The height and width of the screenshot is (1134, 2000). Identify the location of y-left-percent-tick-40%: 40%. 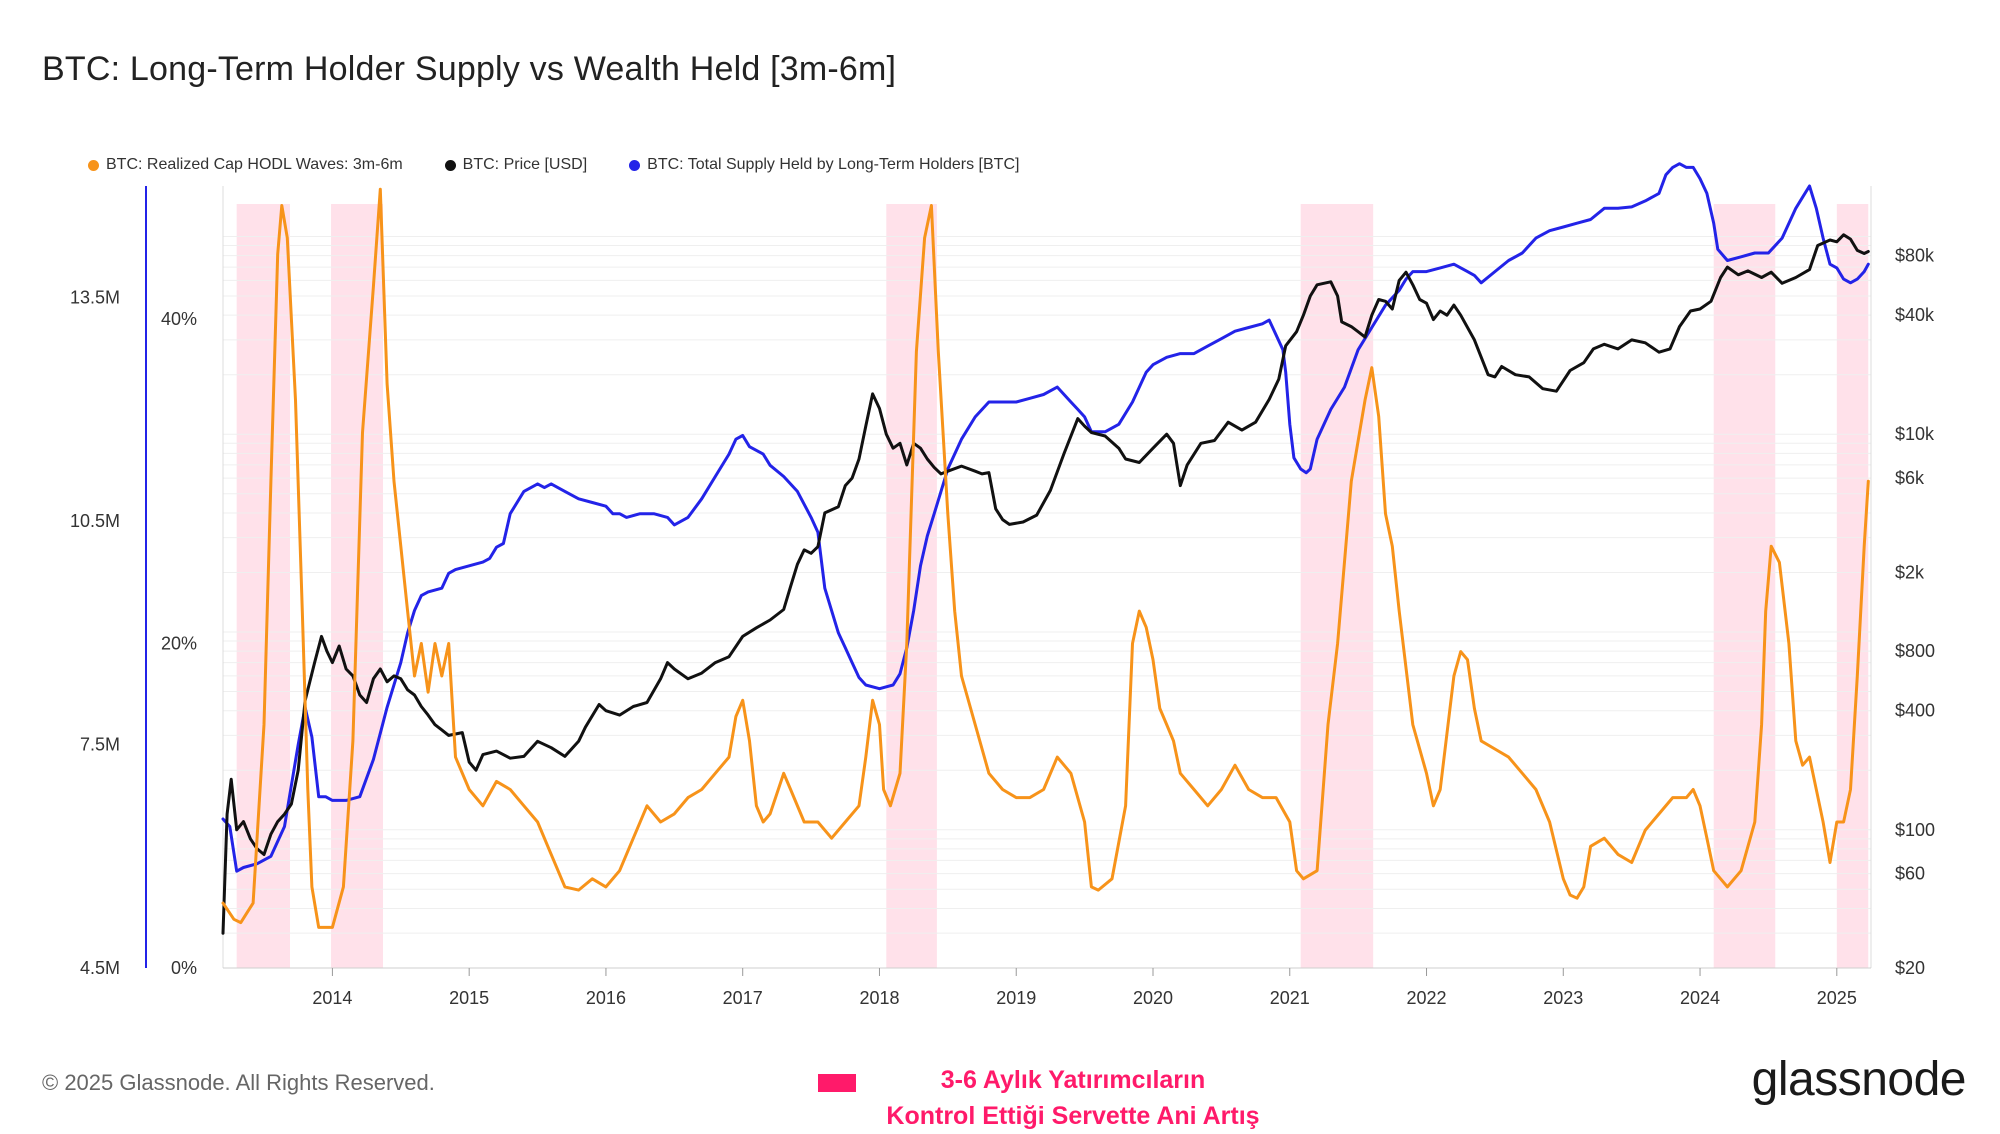
(179, 319).